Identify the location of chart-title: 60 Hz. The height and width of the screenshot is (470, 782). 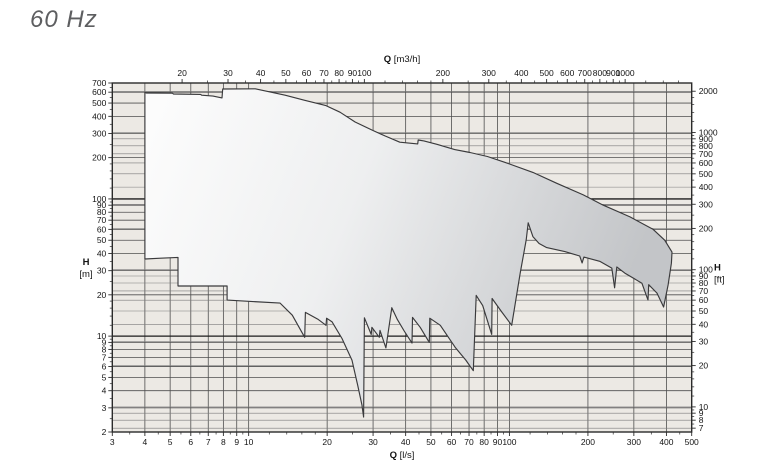
(64, 19).